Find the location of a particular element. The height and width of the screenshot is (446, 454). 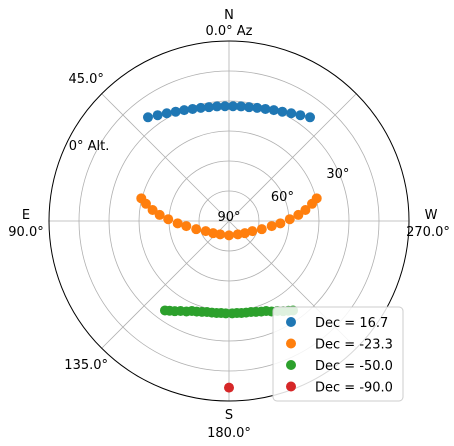

azimuth-tick-label: 180.0° is located at coordinates (229, 433).